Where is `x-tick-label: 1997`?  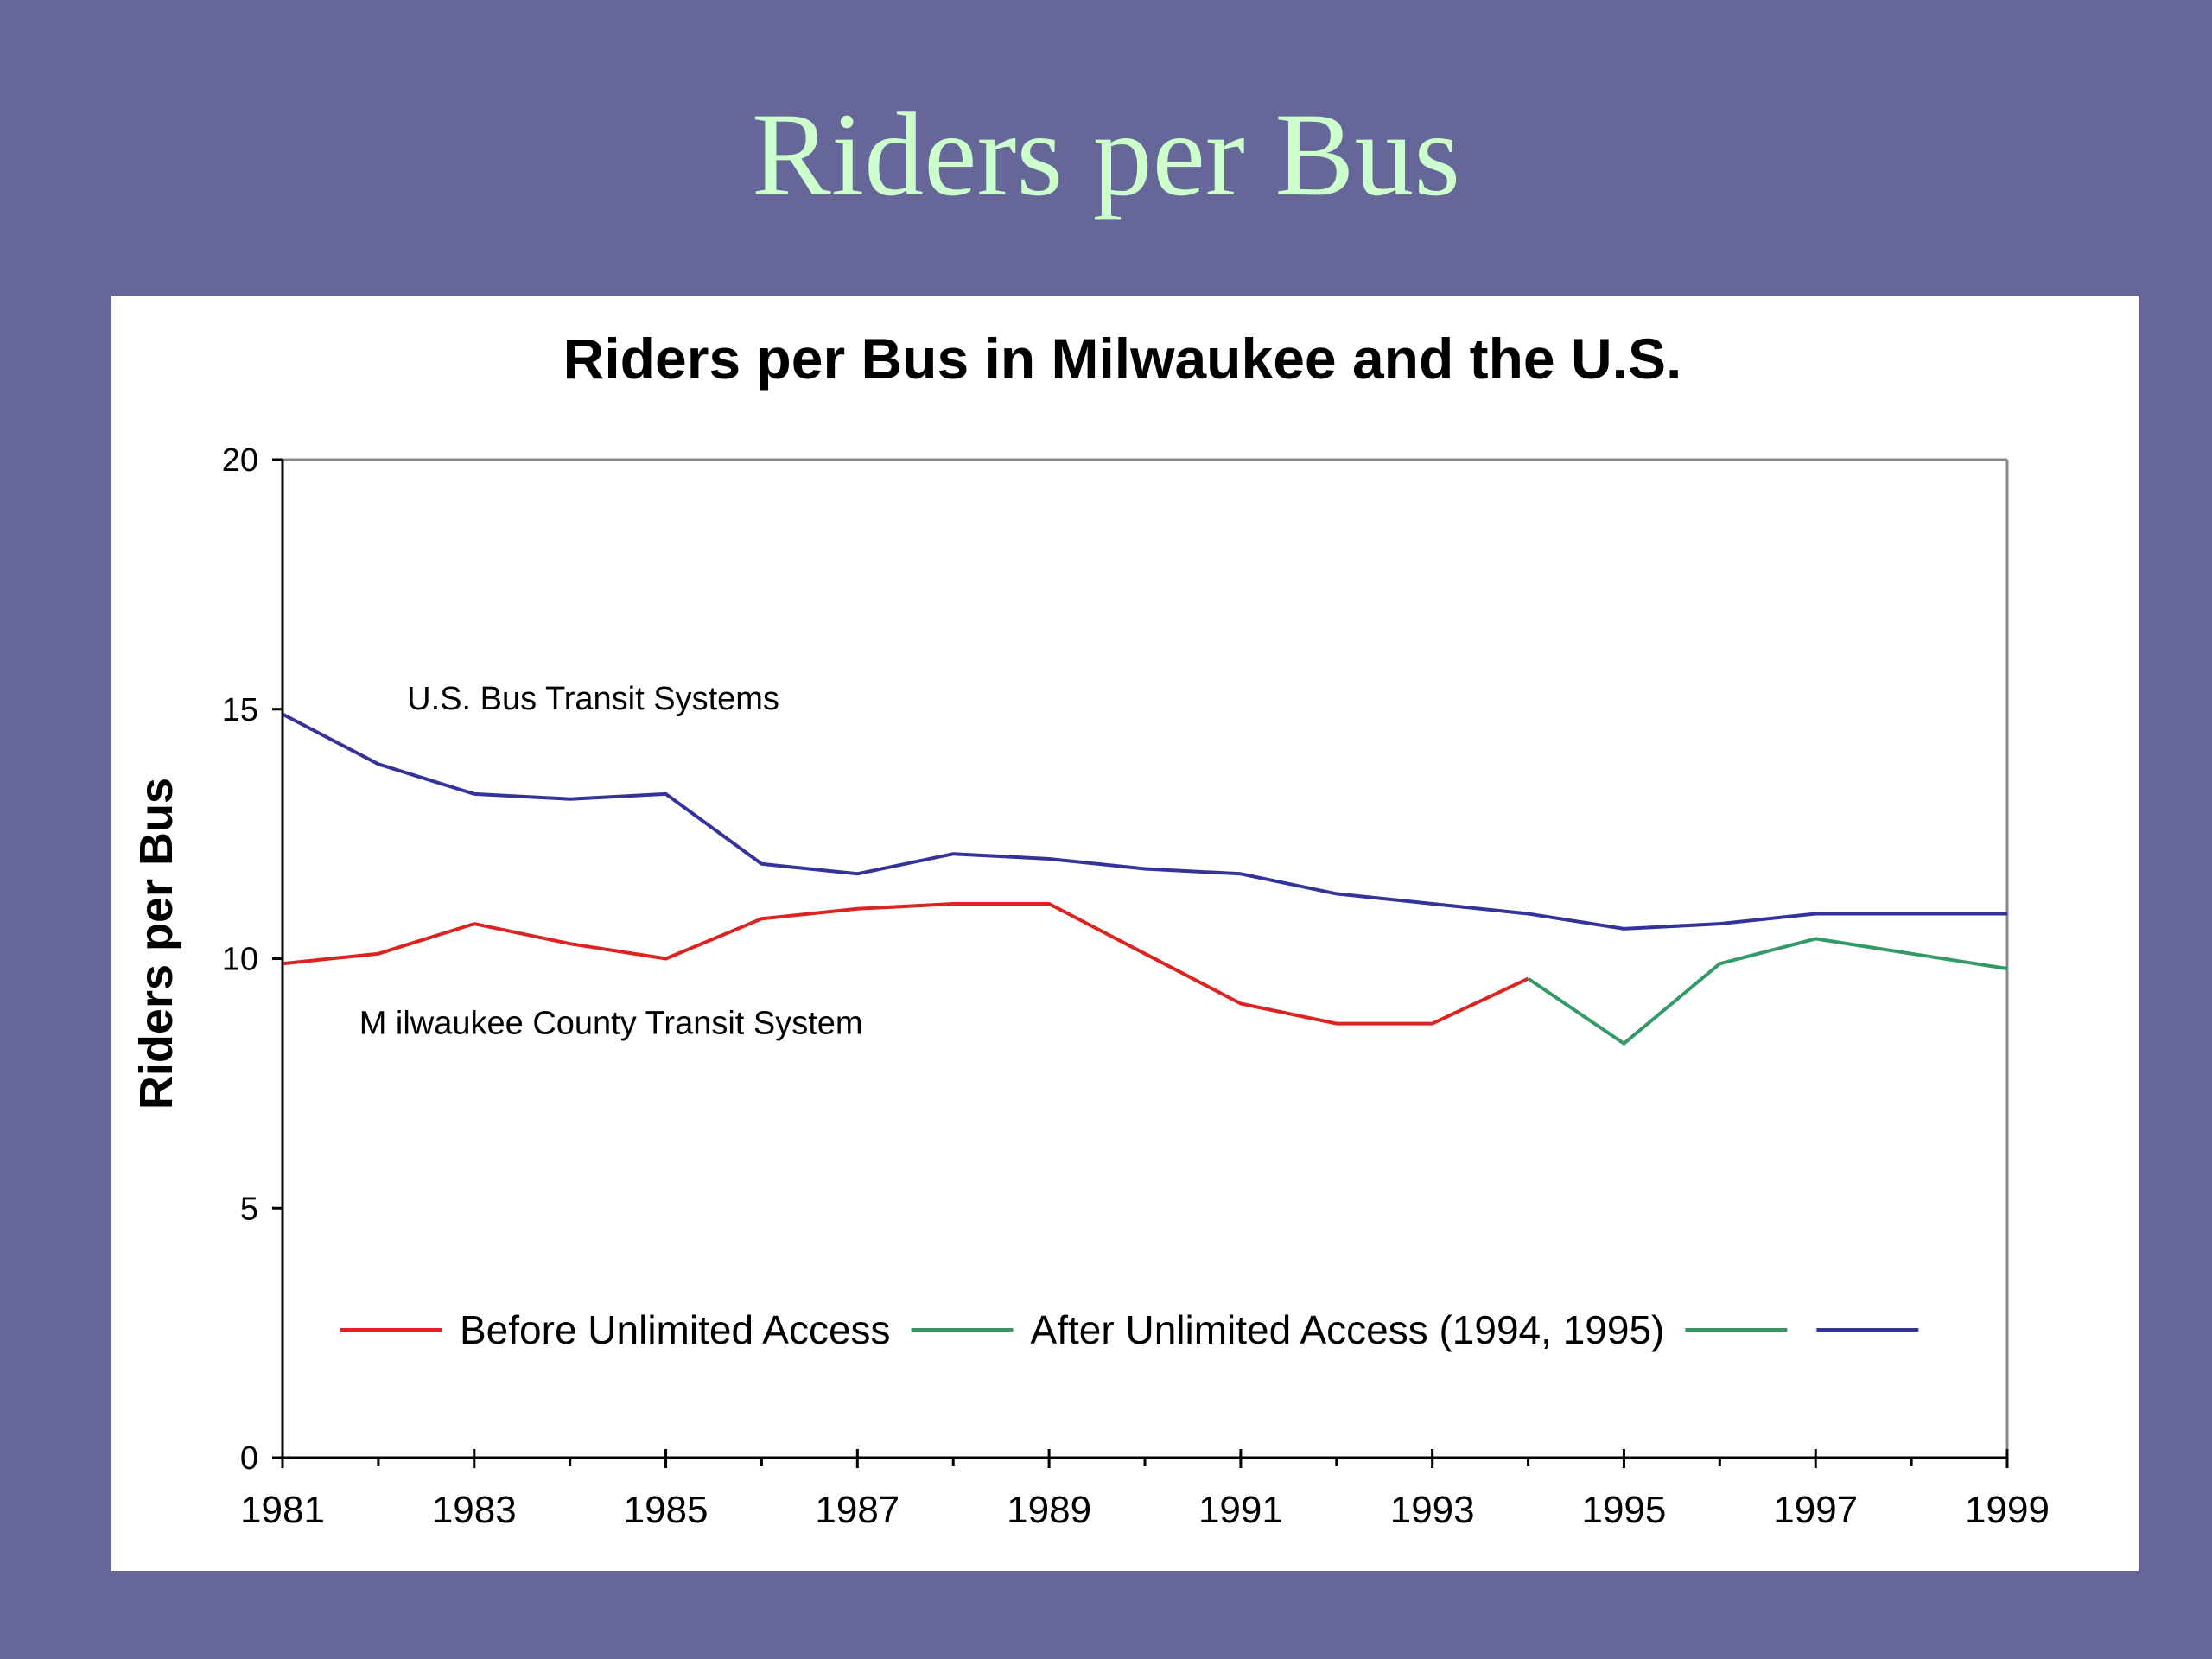
x-tick-label: 1997 is located at coordinates (1815, 1510).